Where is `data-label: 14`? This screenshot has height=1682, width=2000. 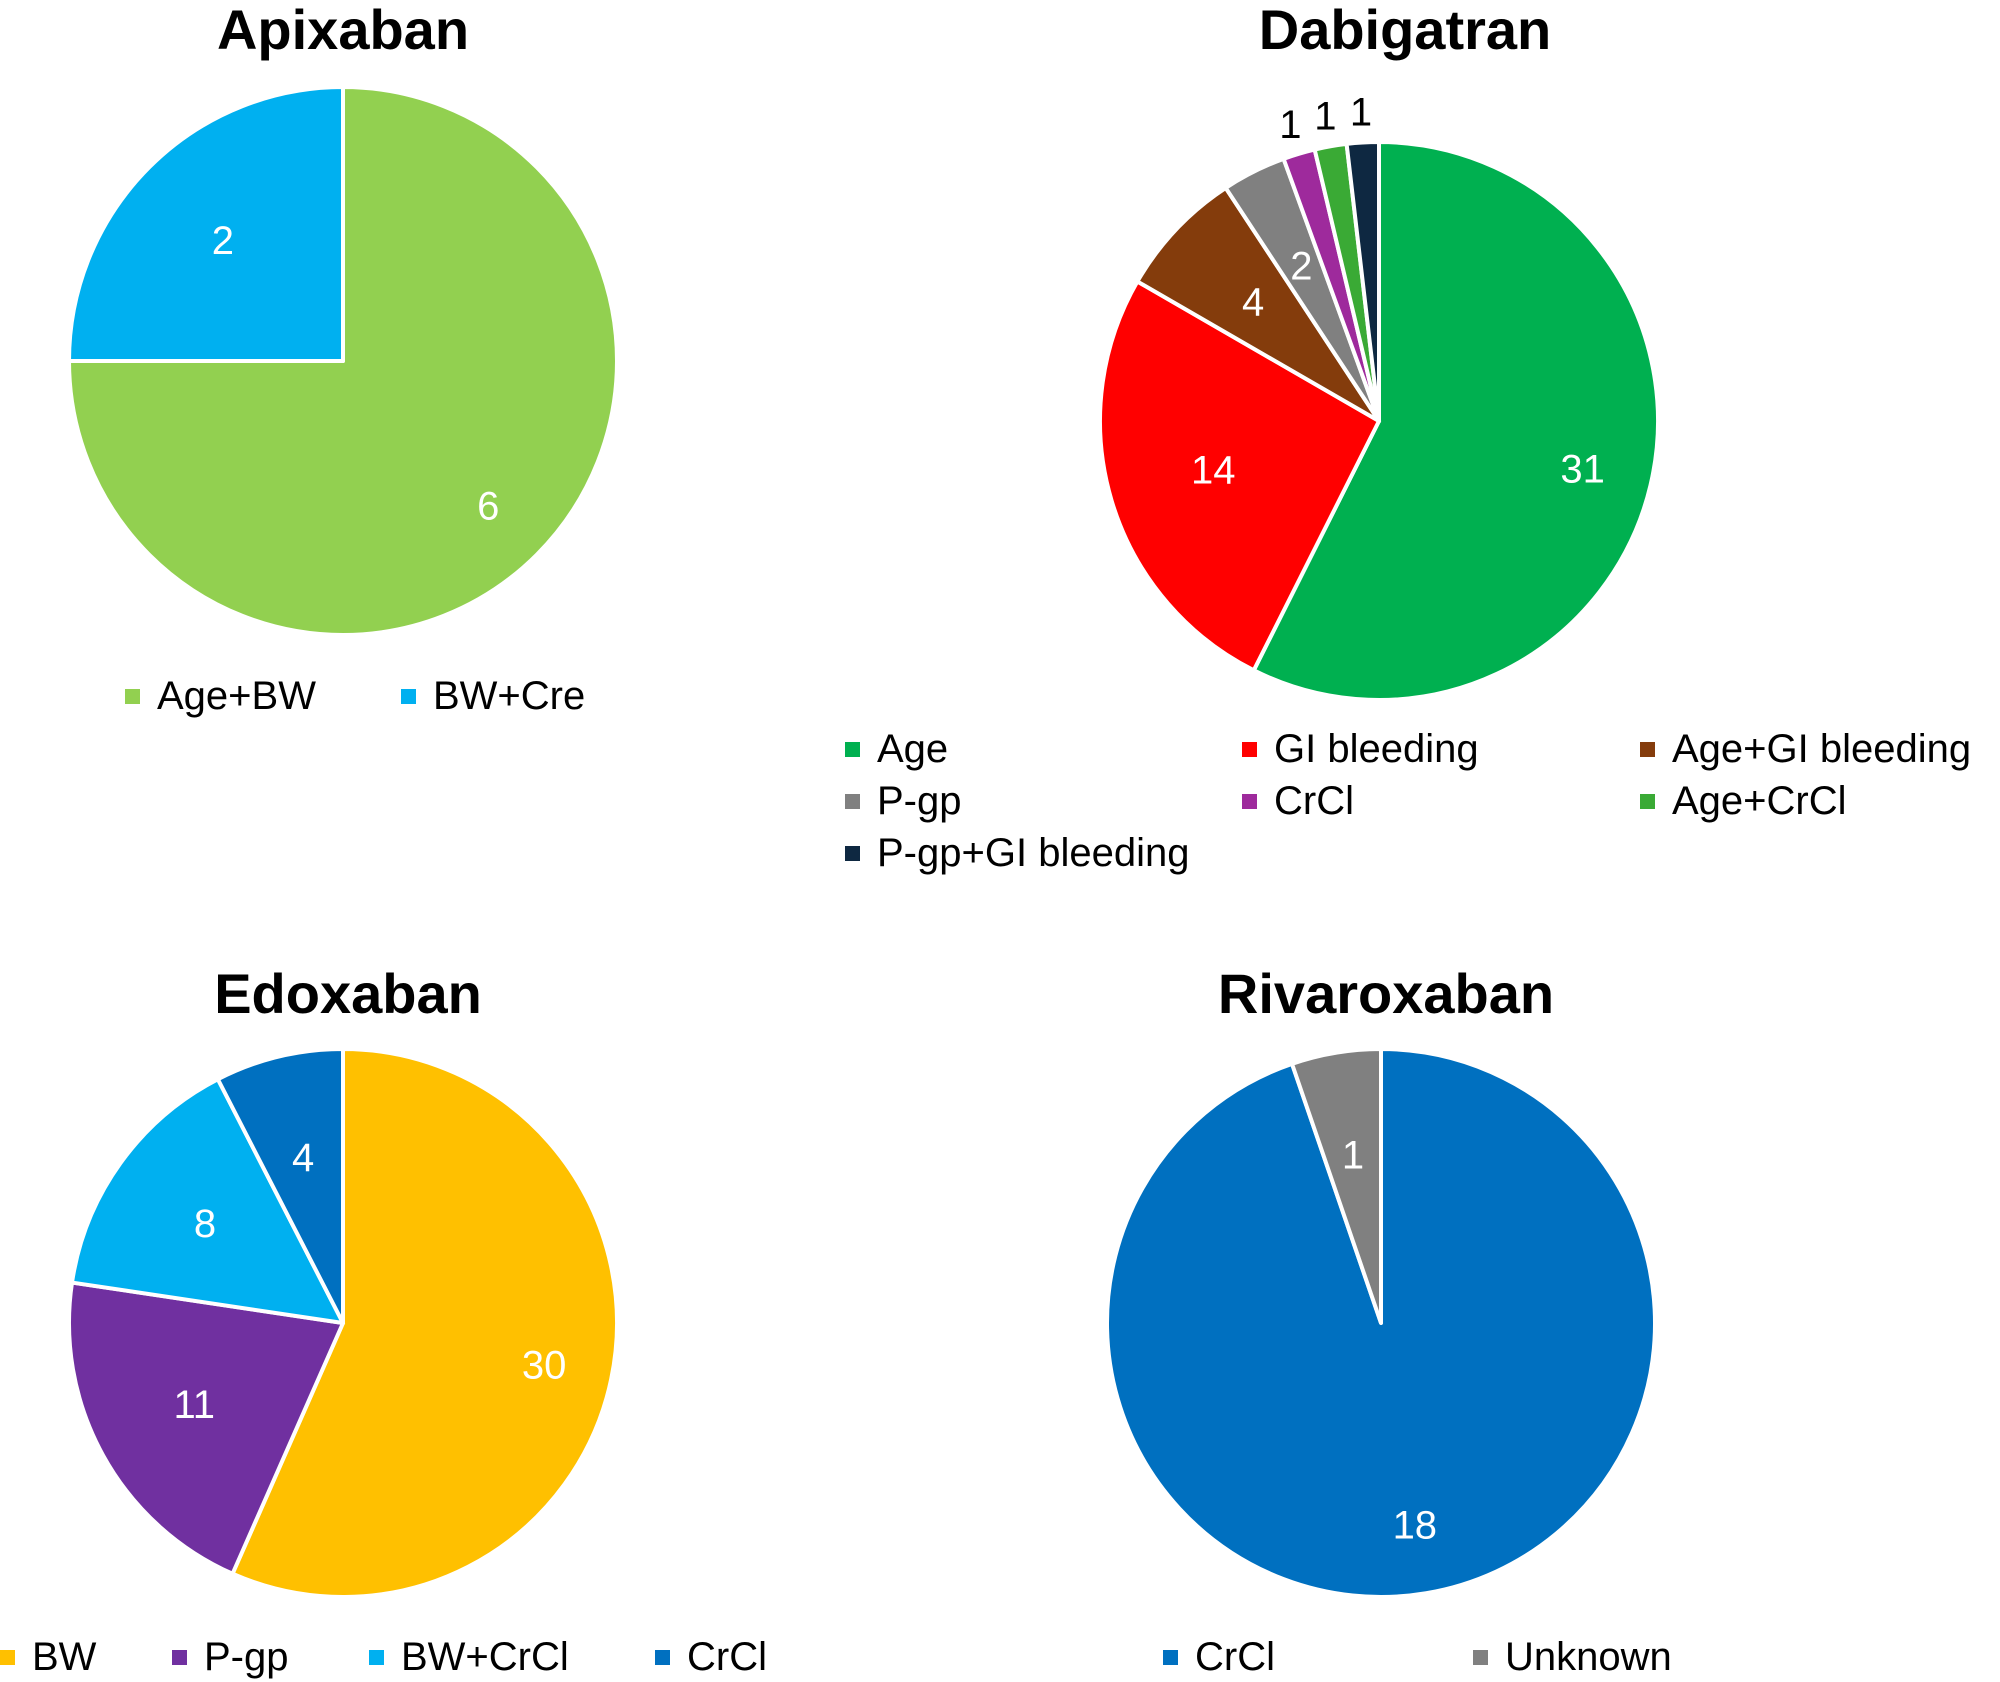 data-label: 14 is located at coordinates (1213, 471).